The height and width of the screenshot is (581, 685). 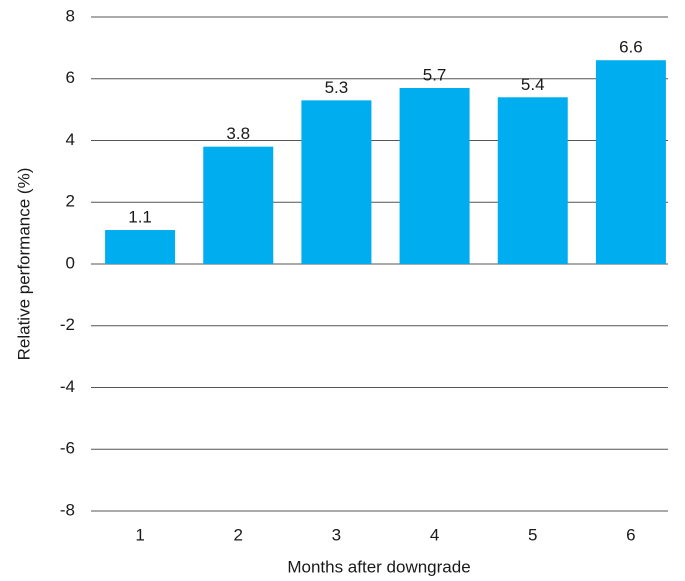 What do you see at coordinates (67, 509) in the screenshot?
I see `y-tick-label: -8` at bounding box center [67, 509].